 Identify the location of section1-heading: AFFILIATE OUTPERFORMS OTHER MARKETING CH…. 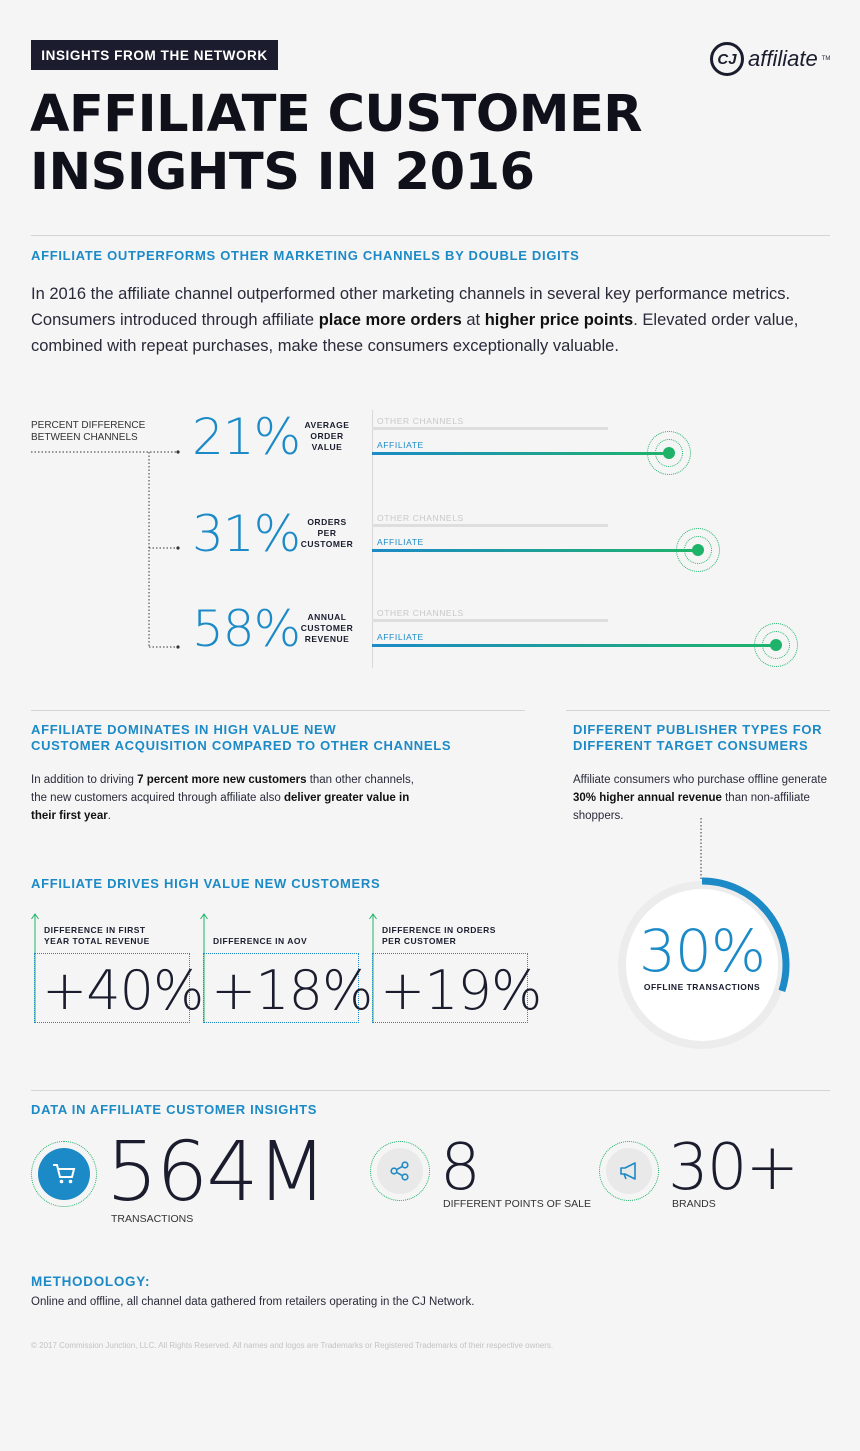
(305, 255).